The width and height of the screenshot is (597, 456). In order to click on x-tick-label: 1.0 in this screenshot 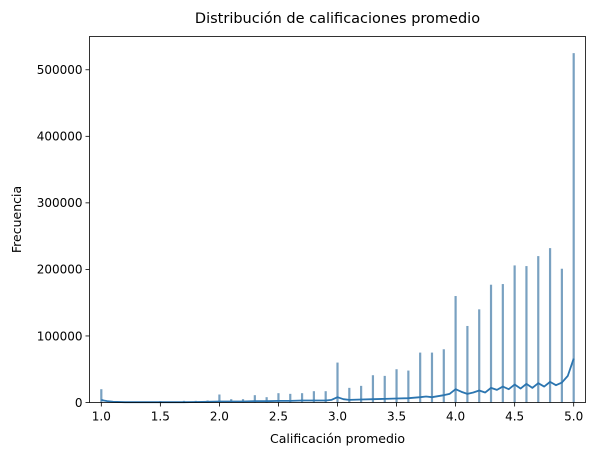, I will do `click(101, 417)`.